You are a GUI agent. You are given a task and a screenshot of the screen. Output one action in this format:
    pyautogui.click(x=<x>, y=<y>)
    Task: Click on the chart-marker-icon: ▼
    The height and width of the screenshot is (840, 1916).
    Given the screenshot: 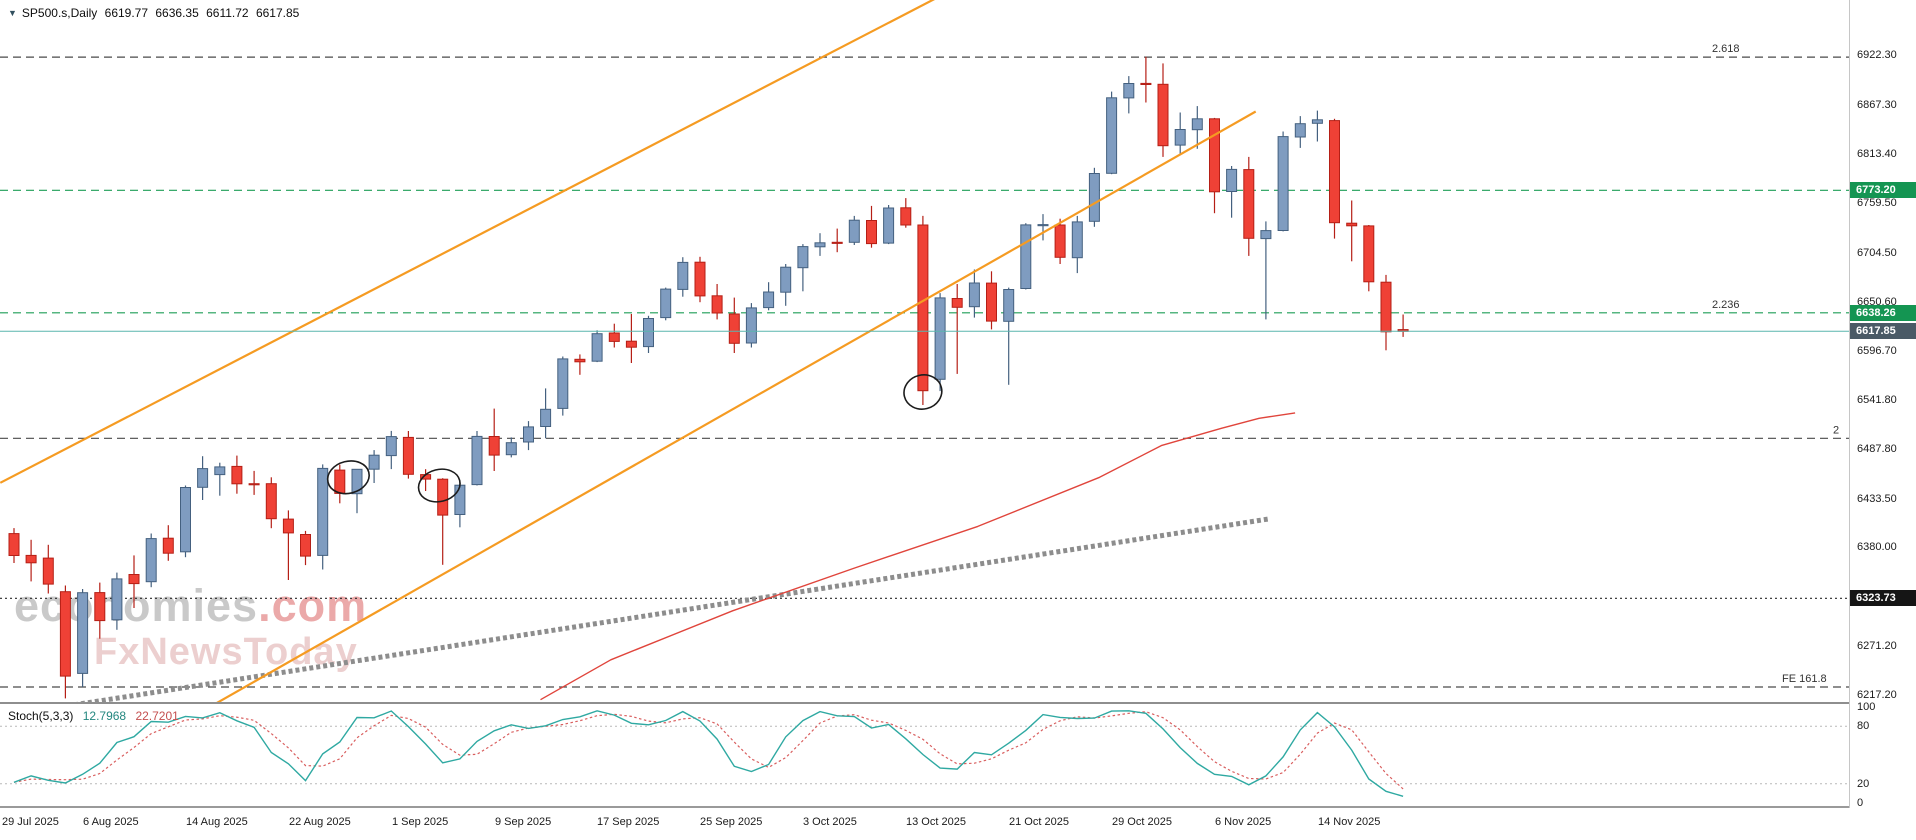 What is the action you would take?
    pyautogui.click(x=12, y=13)
    